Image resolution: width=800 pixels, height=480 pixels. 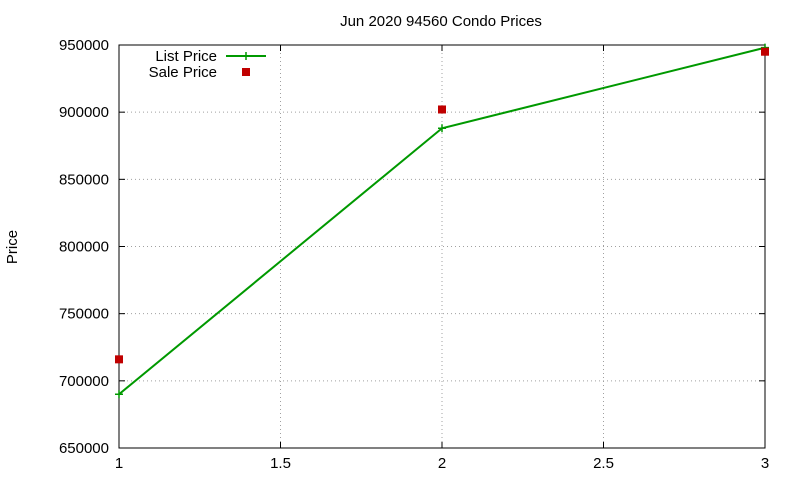 What do you see at coordinates (84, 381) in the screenshot?
I see `y-tick-label: 700000` at bounding box center [84, 381].